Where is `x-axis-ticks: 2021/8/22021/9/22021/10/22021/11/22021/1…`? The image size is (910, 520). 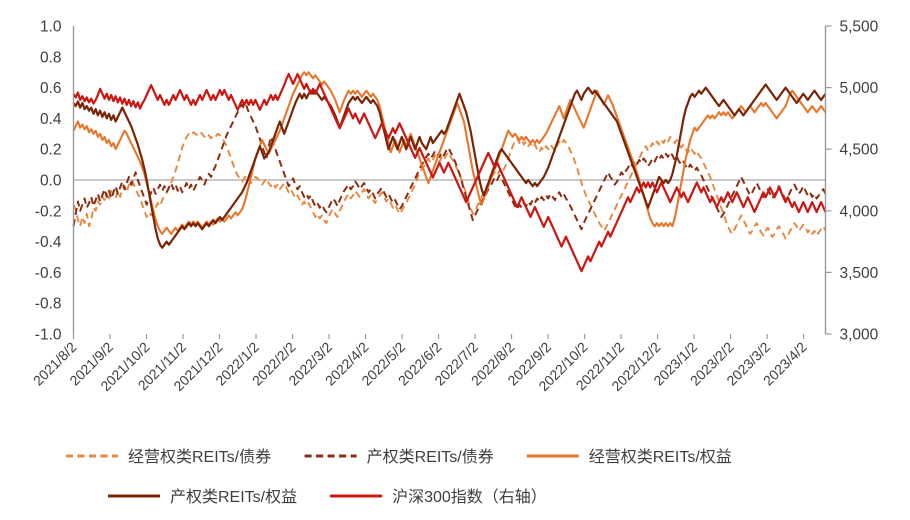
x-axis-ticks: 2021/8/22021/9/22021/10/22021/11/22021/1… is located at coordinates (420, 364).